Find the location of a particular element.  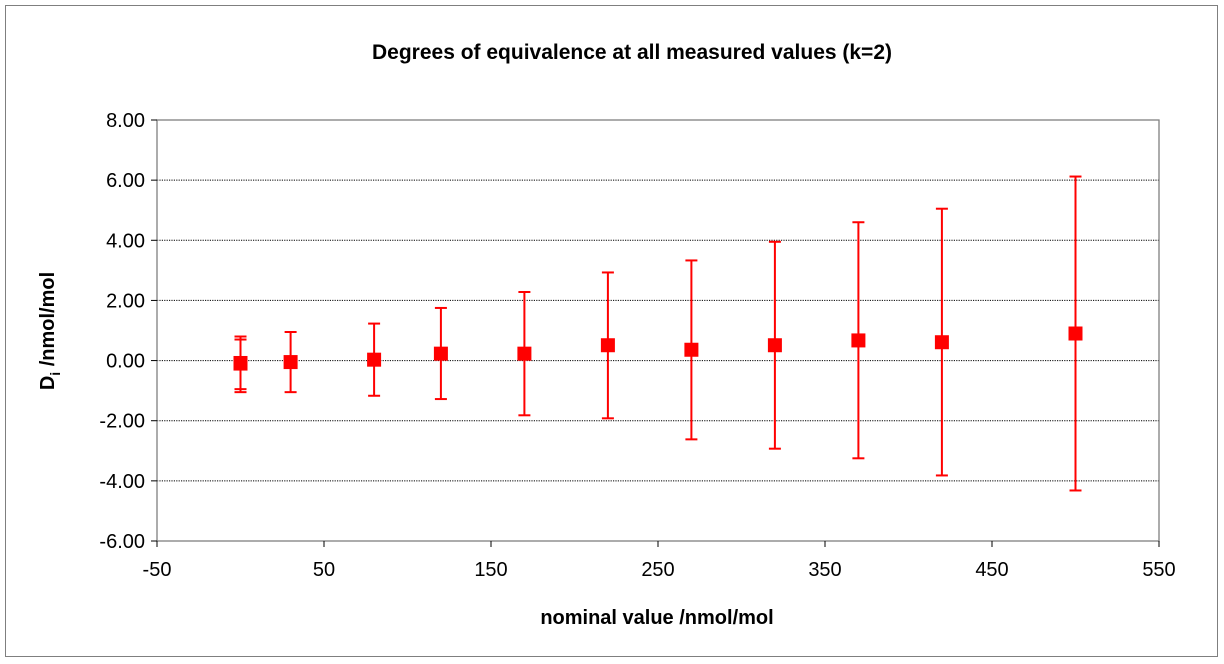

y-tick-label: 4.00 is located at coordinates (125, 241).